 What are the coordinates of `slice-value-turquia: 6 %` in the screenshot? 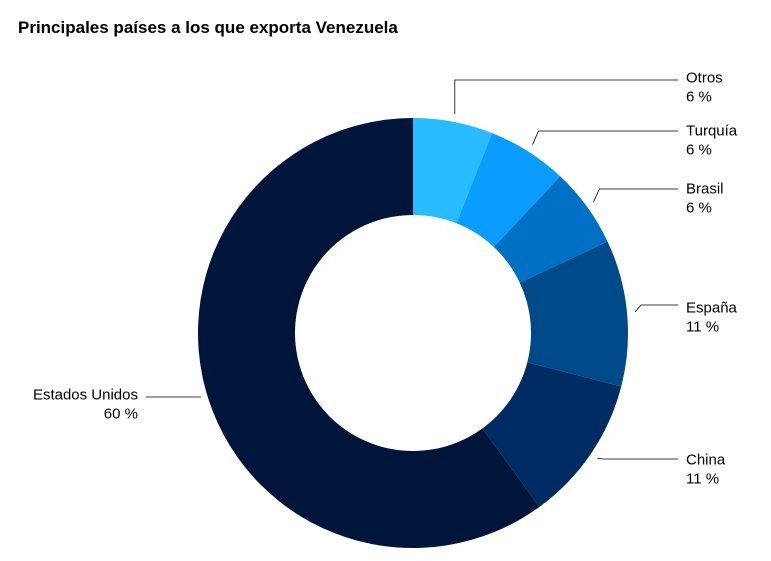 It's located at (699, 149).